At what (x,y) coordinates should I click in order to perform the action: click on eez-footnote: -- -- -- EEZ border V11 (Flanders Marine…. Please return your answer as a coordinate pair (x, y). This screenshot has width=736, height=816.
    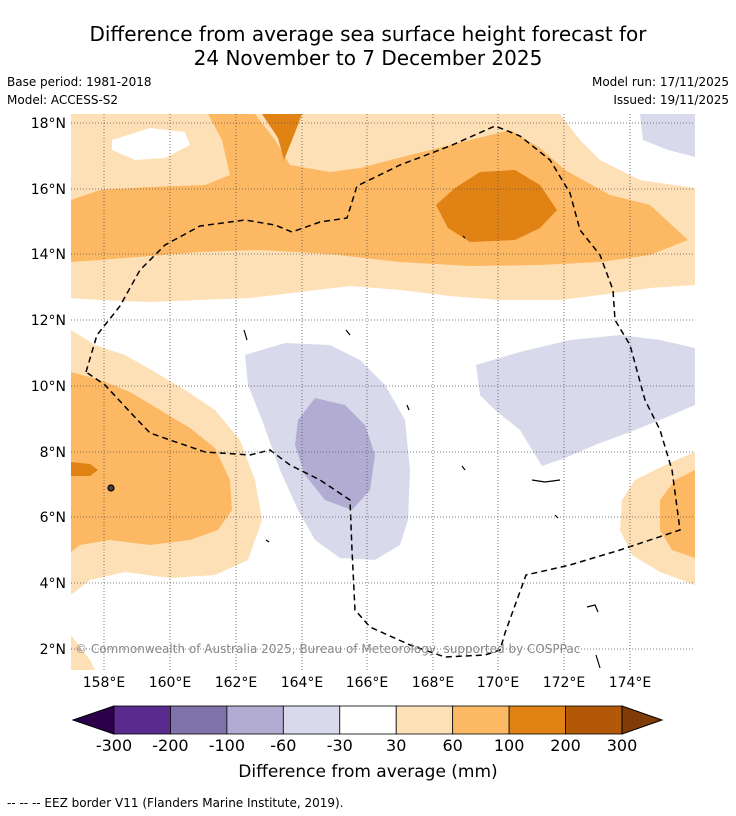
    Looking at the image, I should click on (175, 803).